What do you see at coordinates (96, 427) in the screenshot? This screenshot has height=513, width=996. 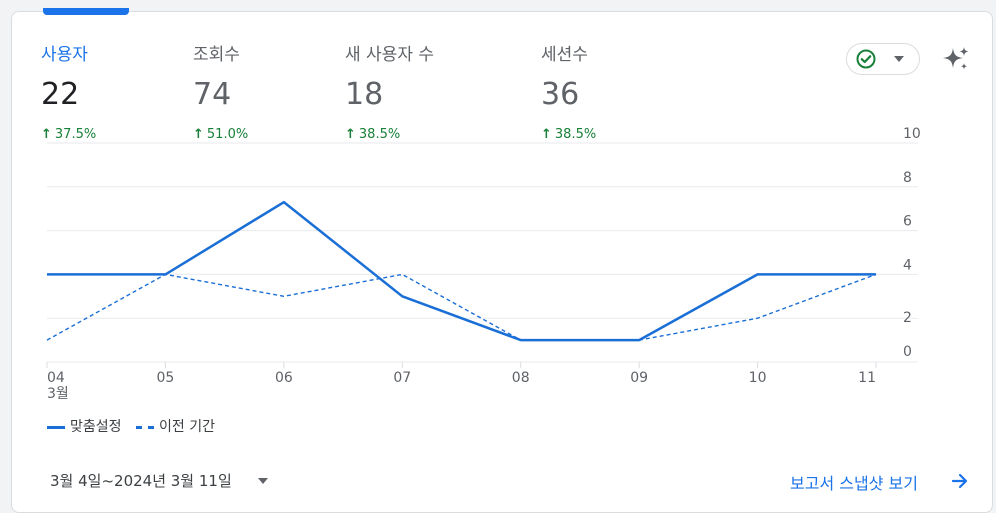 I see `legend-label: 맞춤설정` at bounding box center [96, 427].